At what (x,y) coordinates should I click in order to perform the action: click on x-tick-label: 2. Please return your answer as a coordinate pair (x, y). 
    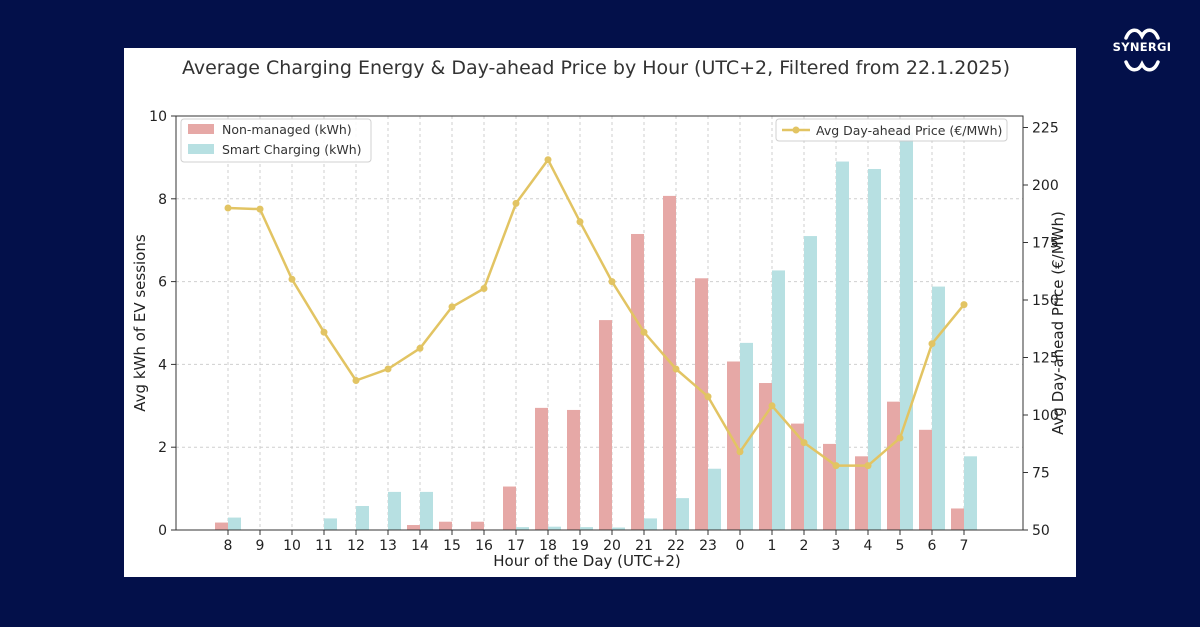
    Looking at the image, I should click on (804, 546).